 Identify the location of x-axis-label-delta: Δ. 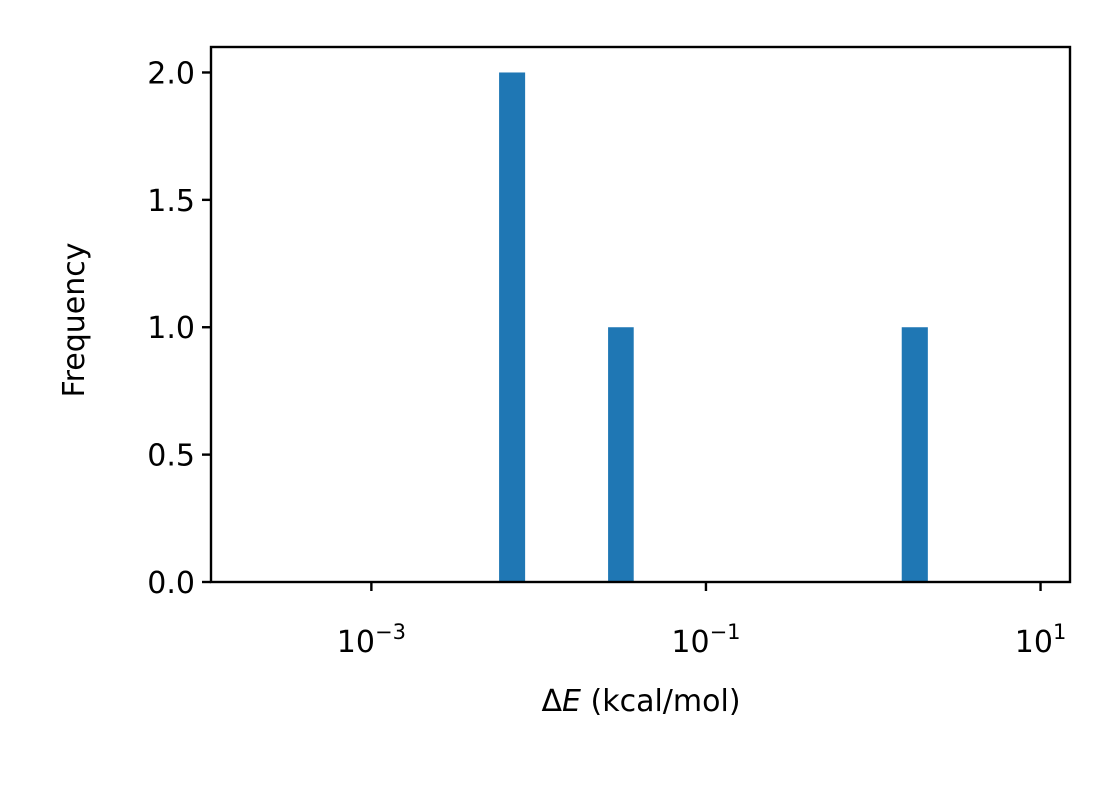
(551, 701).